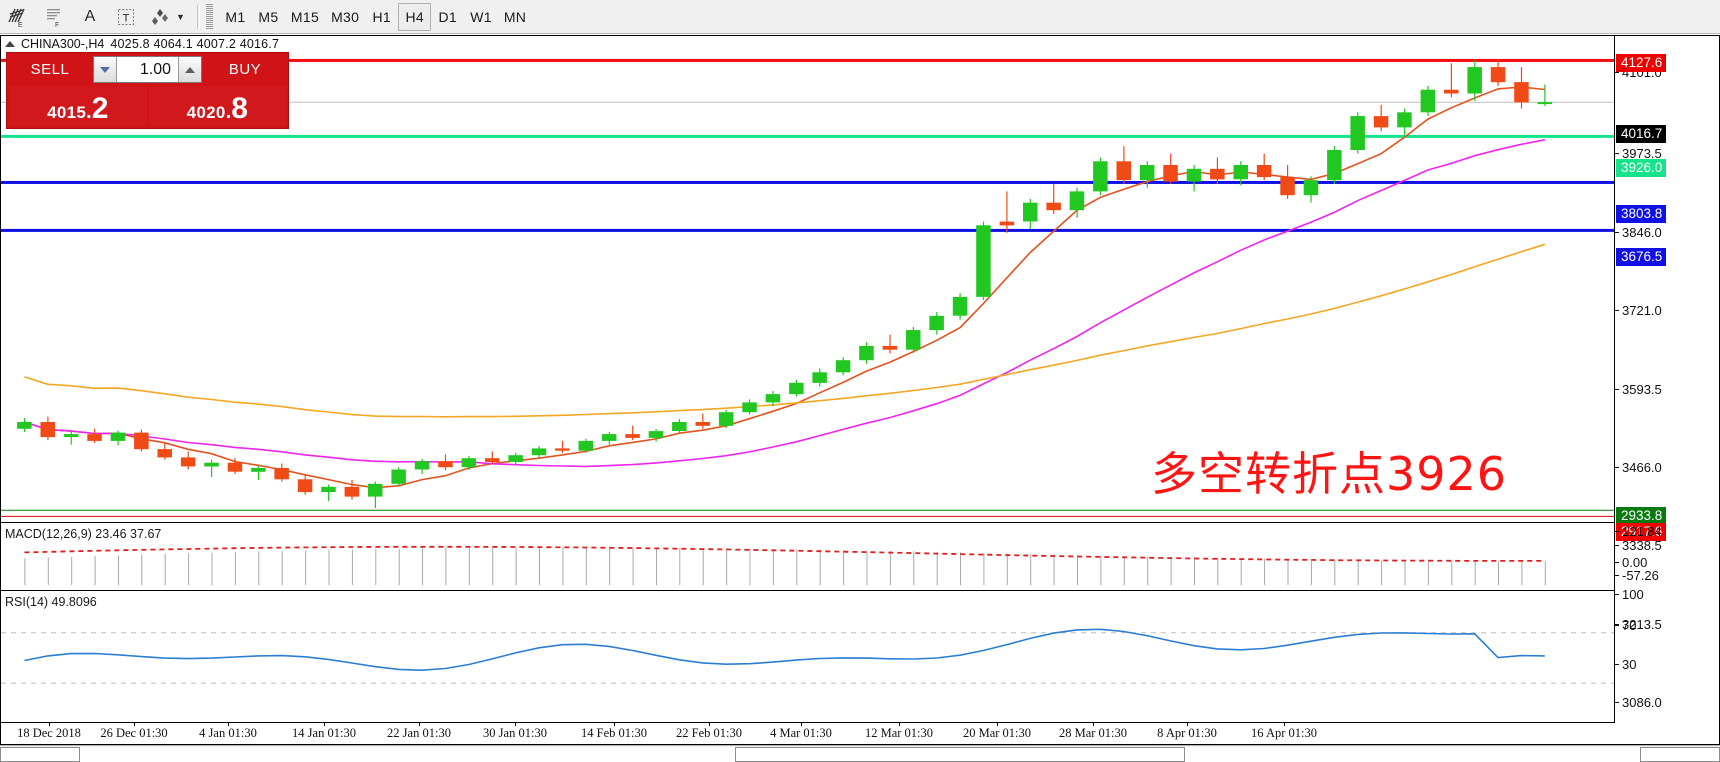 The image size is (1720, 762). What do you see at coordinates (1680, 754) in the screenshot?
I see `scroll-right-button` at bounding box center [1680, 754].